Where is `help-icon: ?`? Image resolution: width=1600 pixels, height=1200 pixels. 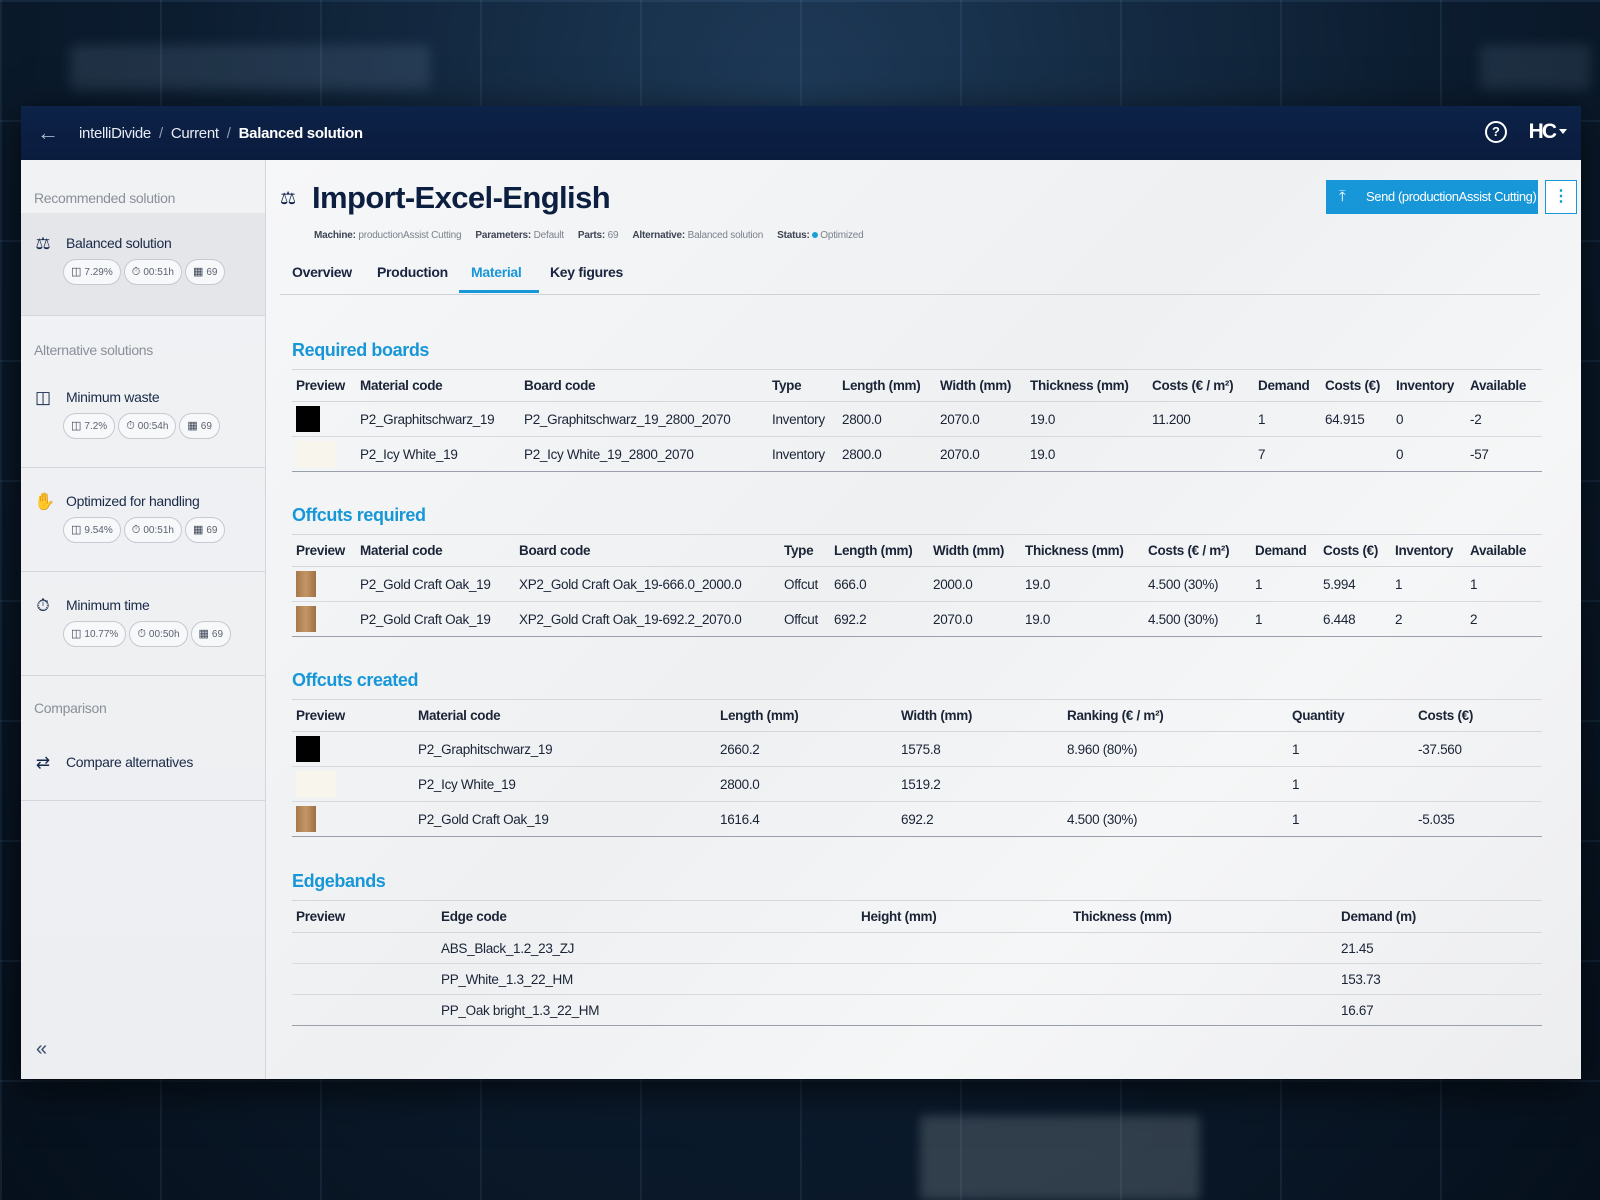 help-icon: ? is located at coordinates (1496, 132).